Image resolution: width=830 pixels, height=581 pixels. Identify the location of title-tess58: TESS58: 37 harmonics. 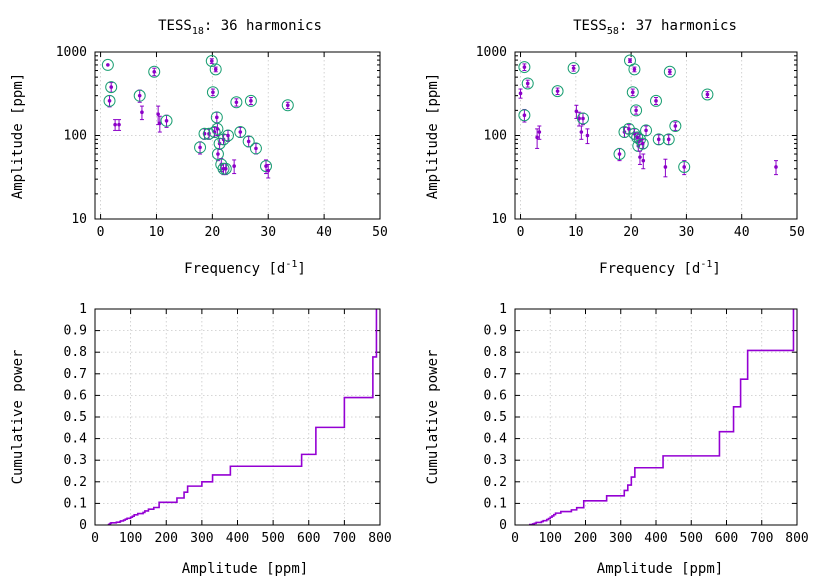
(655, 27).